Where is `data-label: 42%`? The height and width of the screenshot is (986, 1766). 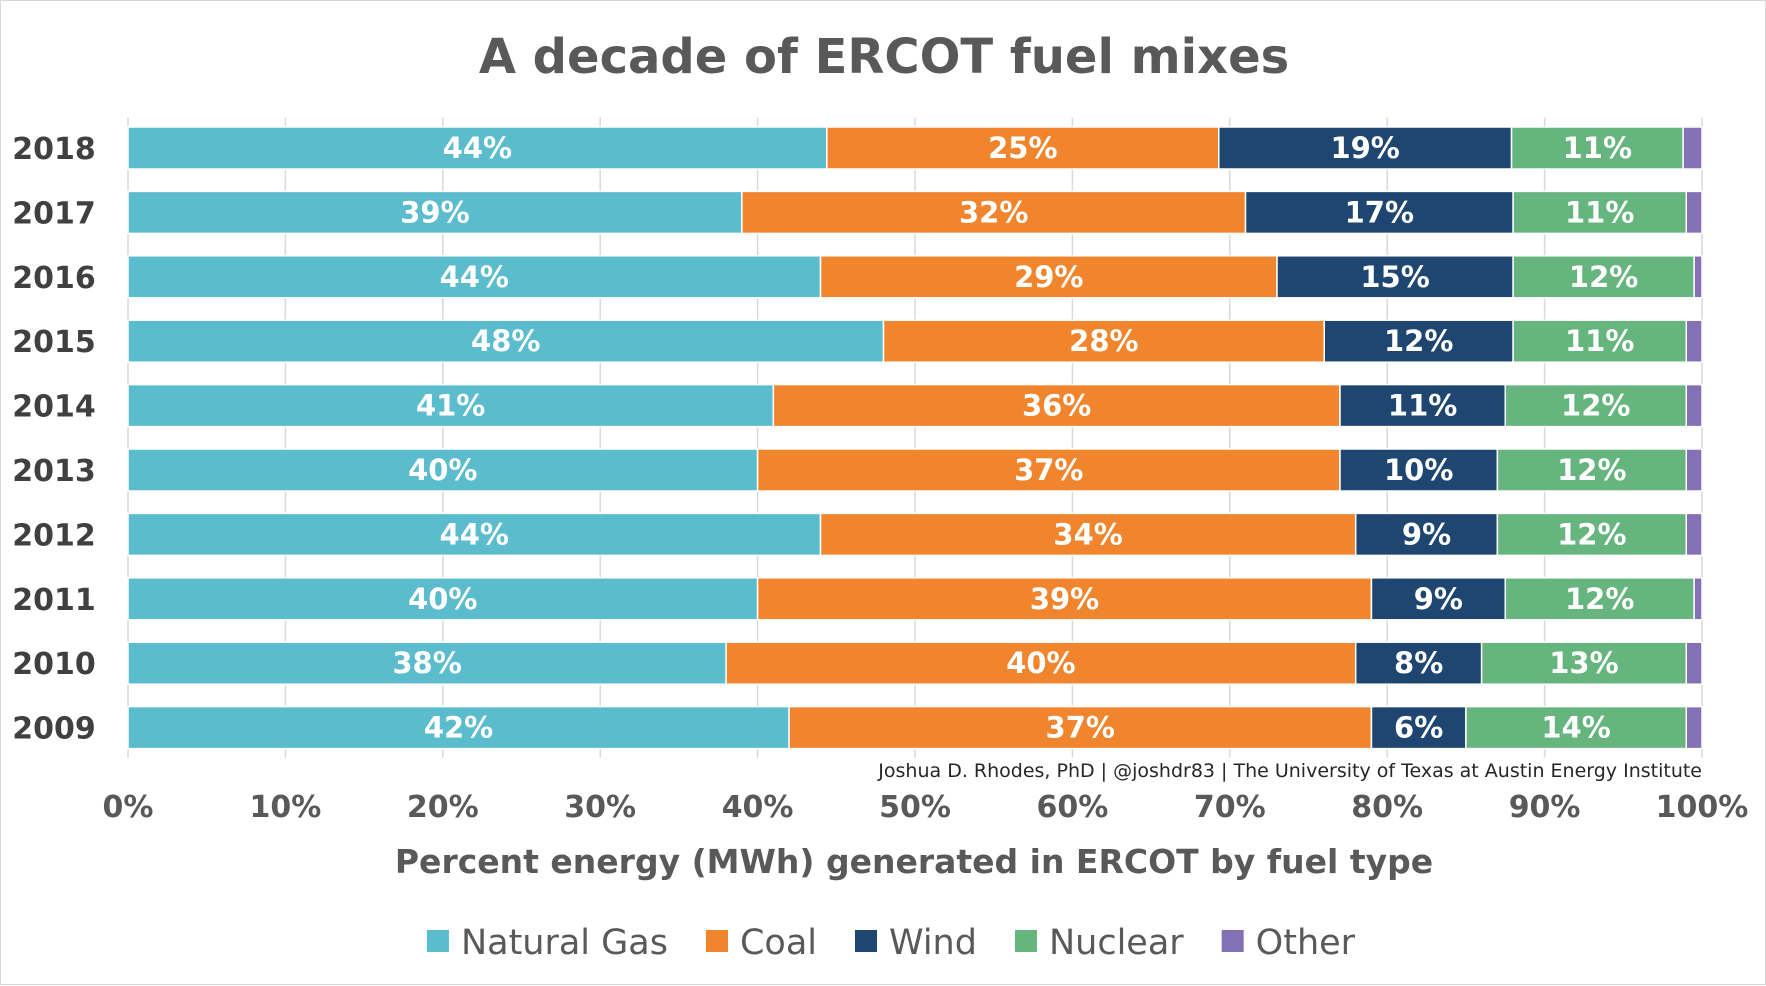
data-label: 42% is located at coordinates (458, 728).